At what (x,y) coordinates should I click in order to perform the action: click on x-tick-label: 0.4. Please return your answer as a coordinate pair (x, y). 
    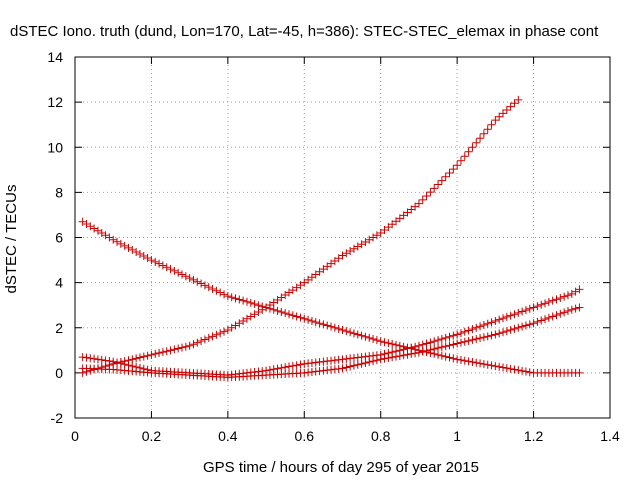
    Looking at the image, I should click on (228, 436).